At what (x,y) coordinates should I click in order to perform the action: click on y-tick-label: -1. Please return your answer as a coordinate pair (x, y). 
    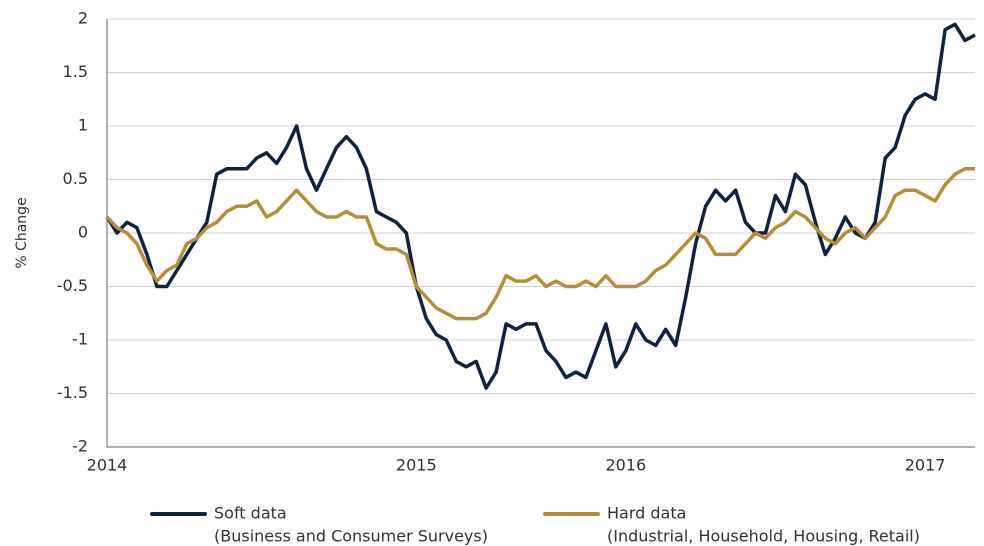
    Looking at the image, I should click on (80, 339).